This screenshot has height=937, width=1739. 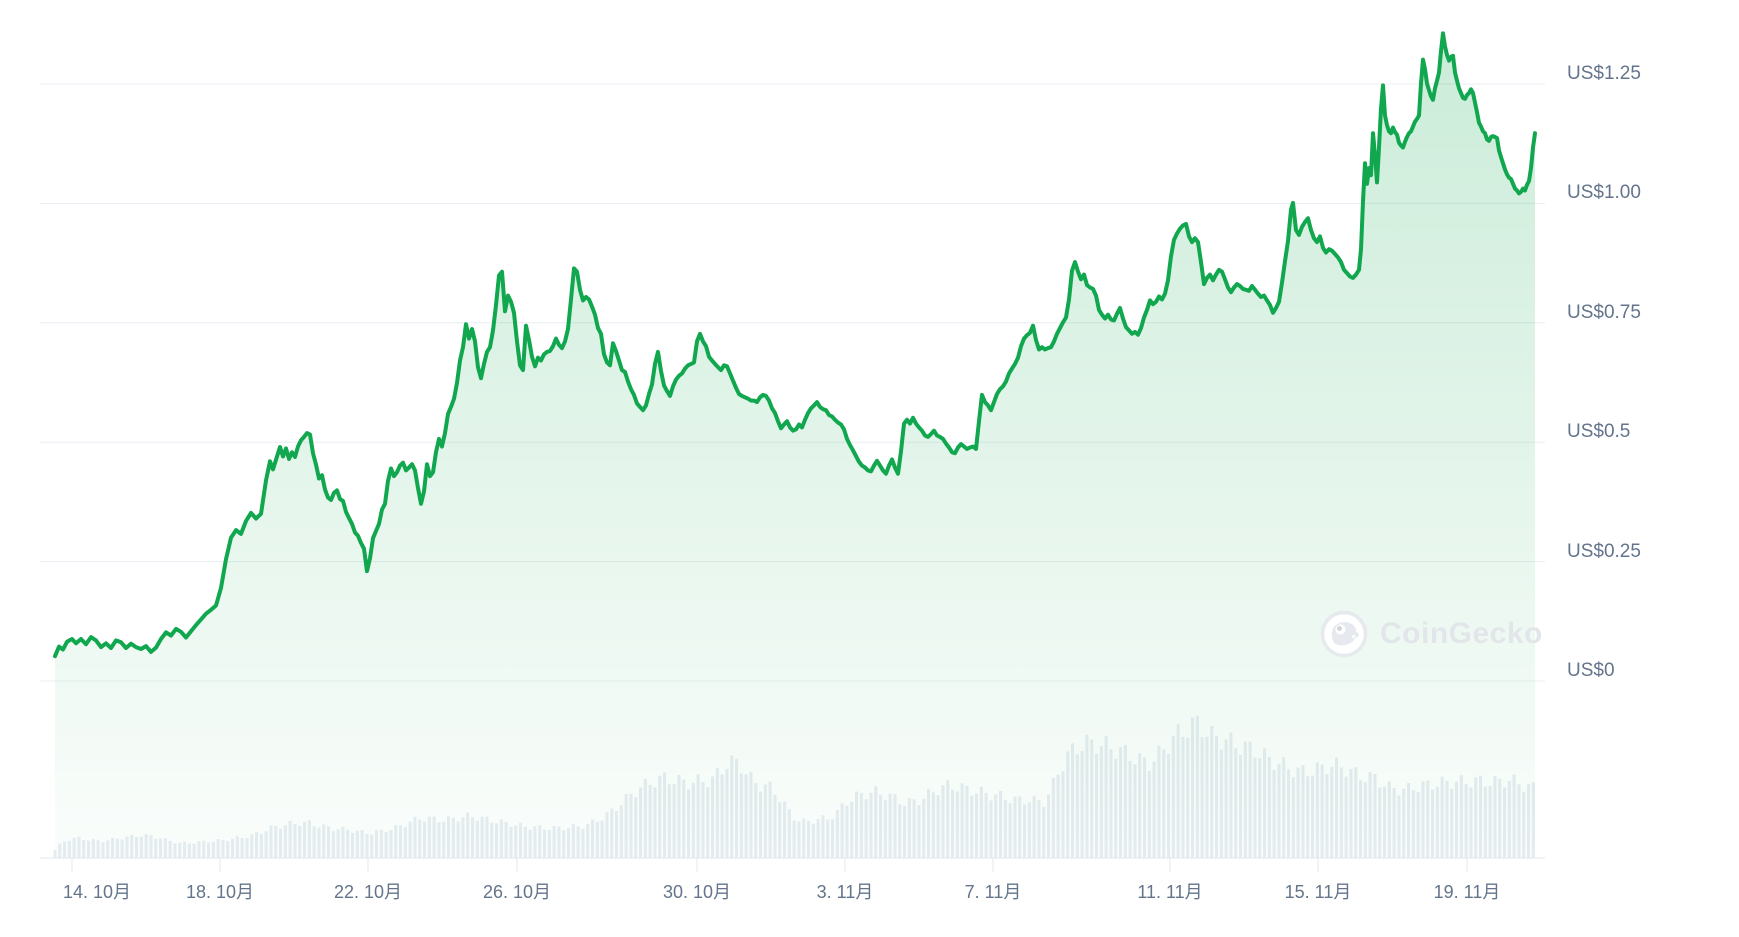 I want to click on x-axis-label: 22. 10月, so click(x=368, y=892).